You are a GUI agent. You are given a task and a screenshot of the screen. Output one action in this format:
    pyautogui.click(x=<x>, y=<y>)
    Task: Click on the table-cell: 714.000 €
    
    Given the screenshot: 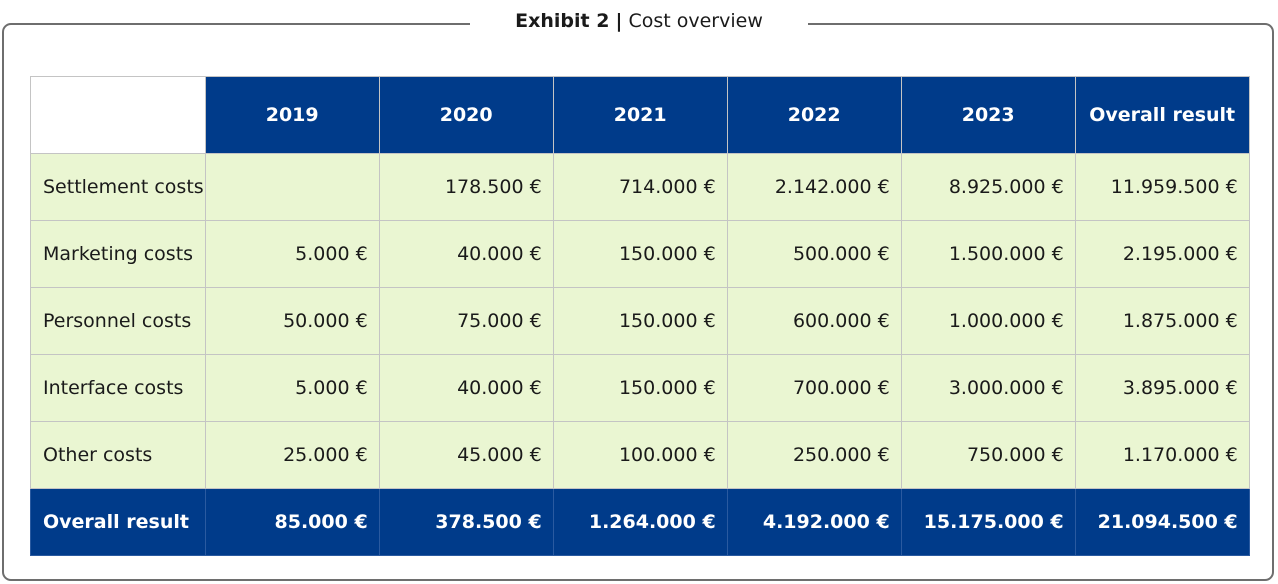 What is the action you would take?
    pyautogui.click(x=640, y=187)
    